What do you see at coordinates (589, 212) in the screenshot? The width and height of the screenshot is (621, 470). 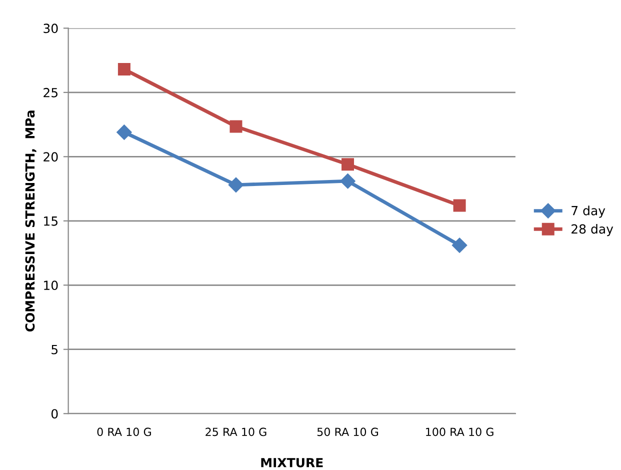 I see `legend-label: 7 day` at bounding box center [589, 212].